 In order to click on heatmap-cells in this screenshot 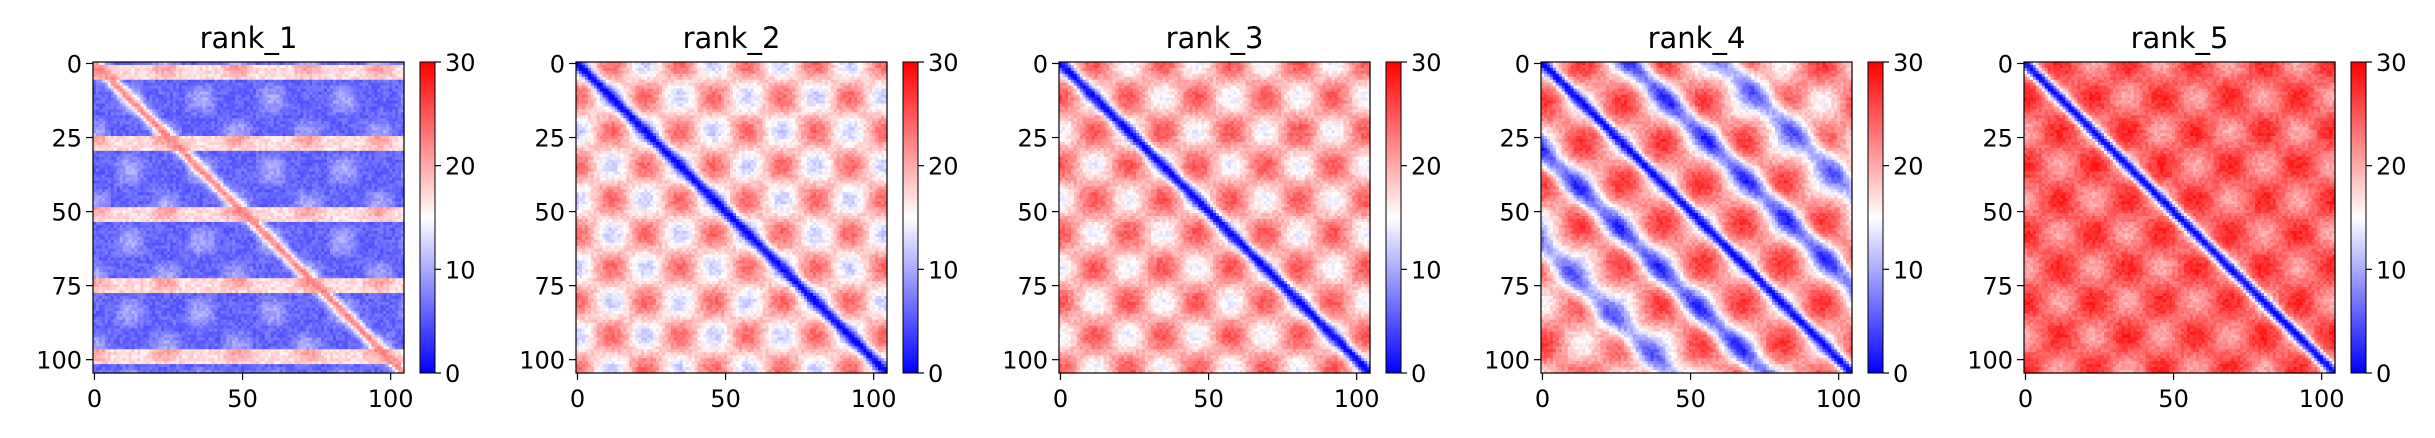, I will do `click(249, 218)`.